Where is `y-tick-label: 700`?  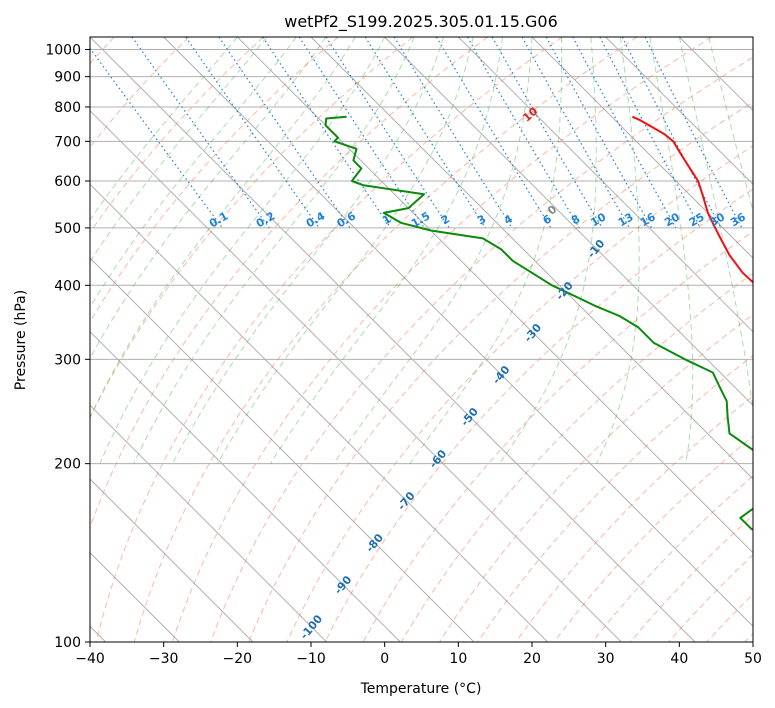
y-tick-label: 700 is located at coordinates (67, 142).